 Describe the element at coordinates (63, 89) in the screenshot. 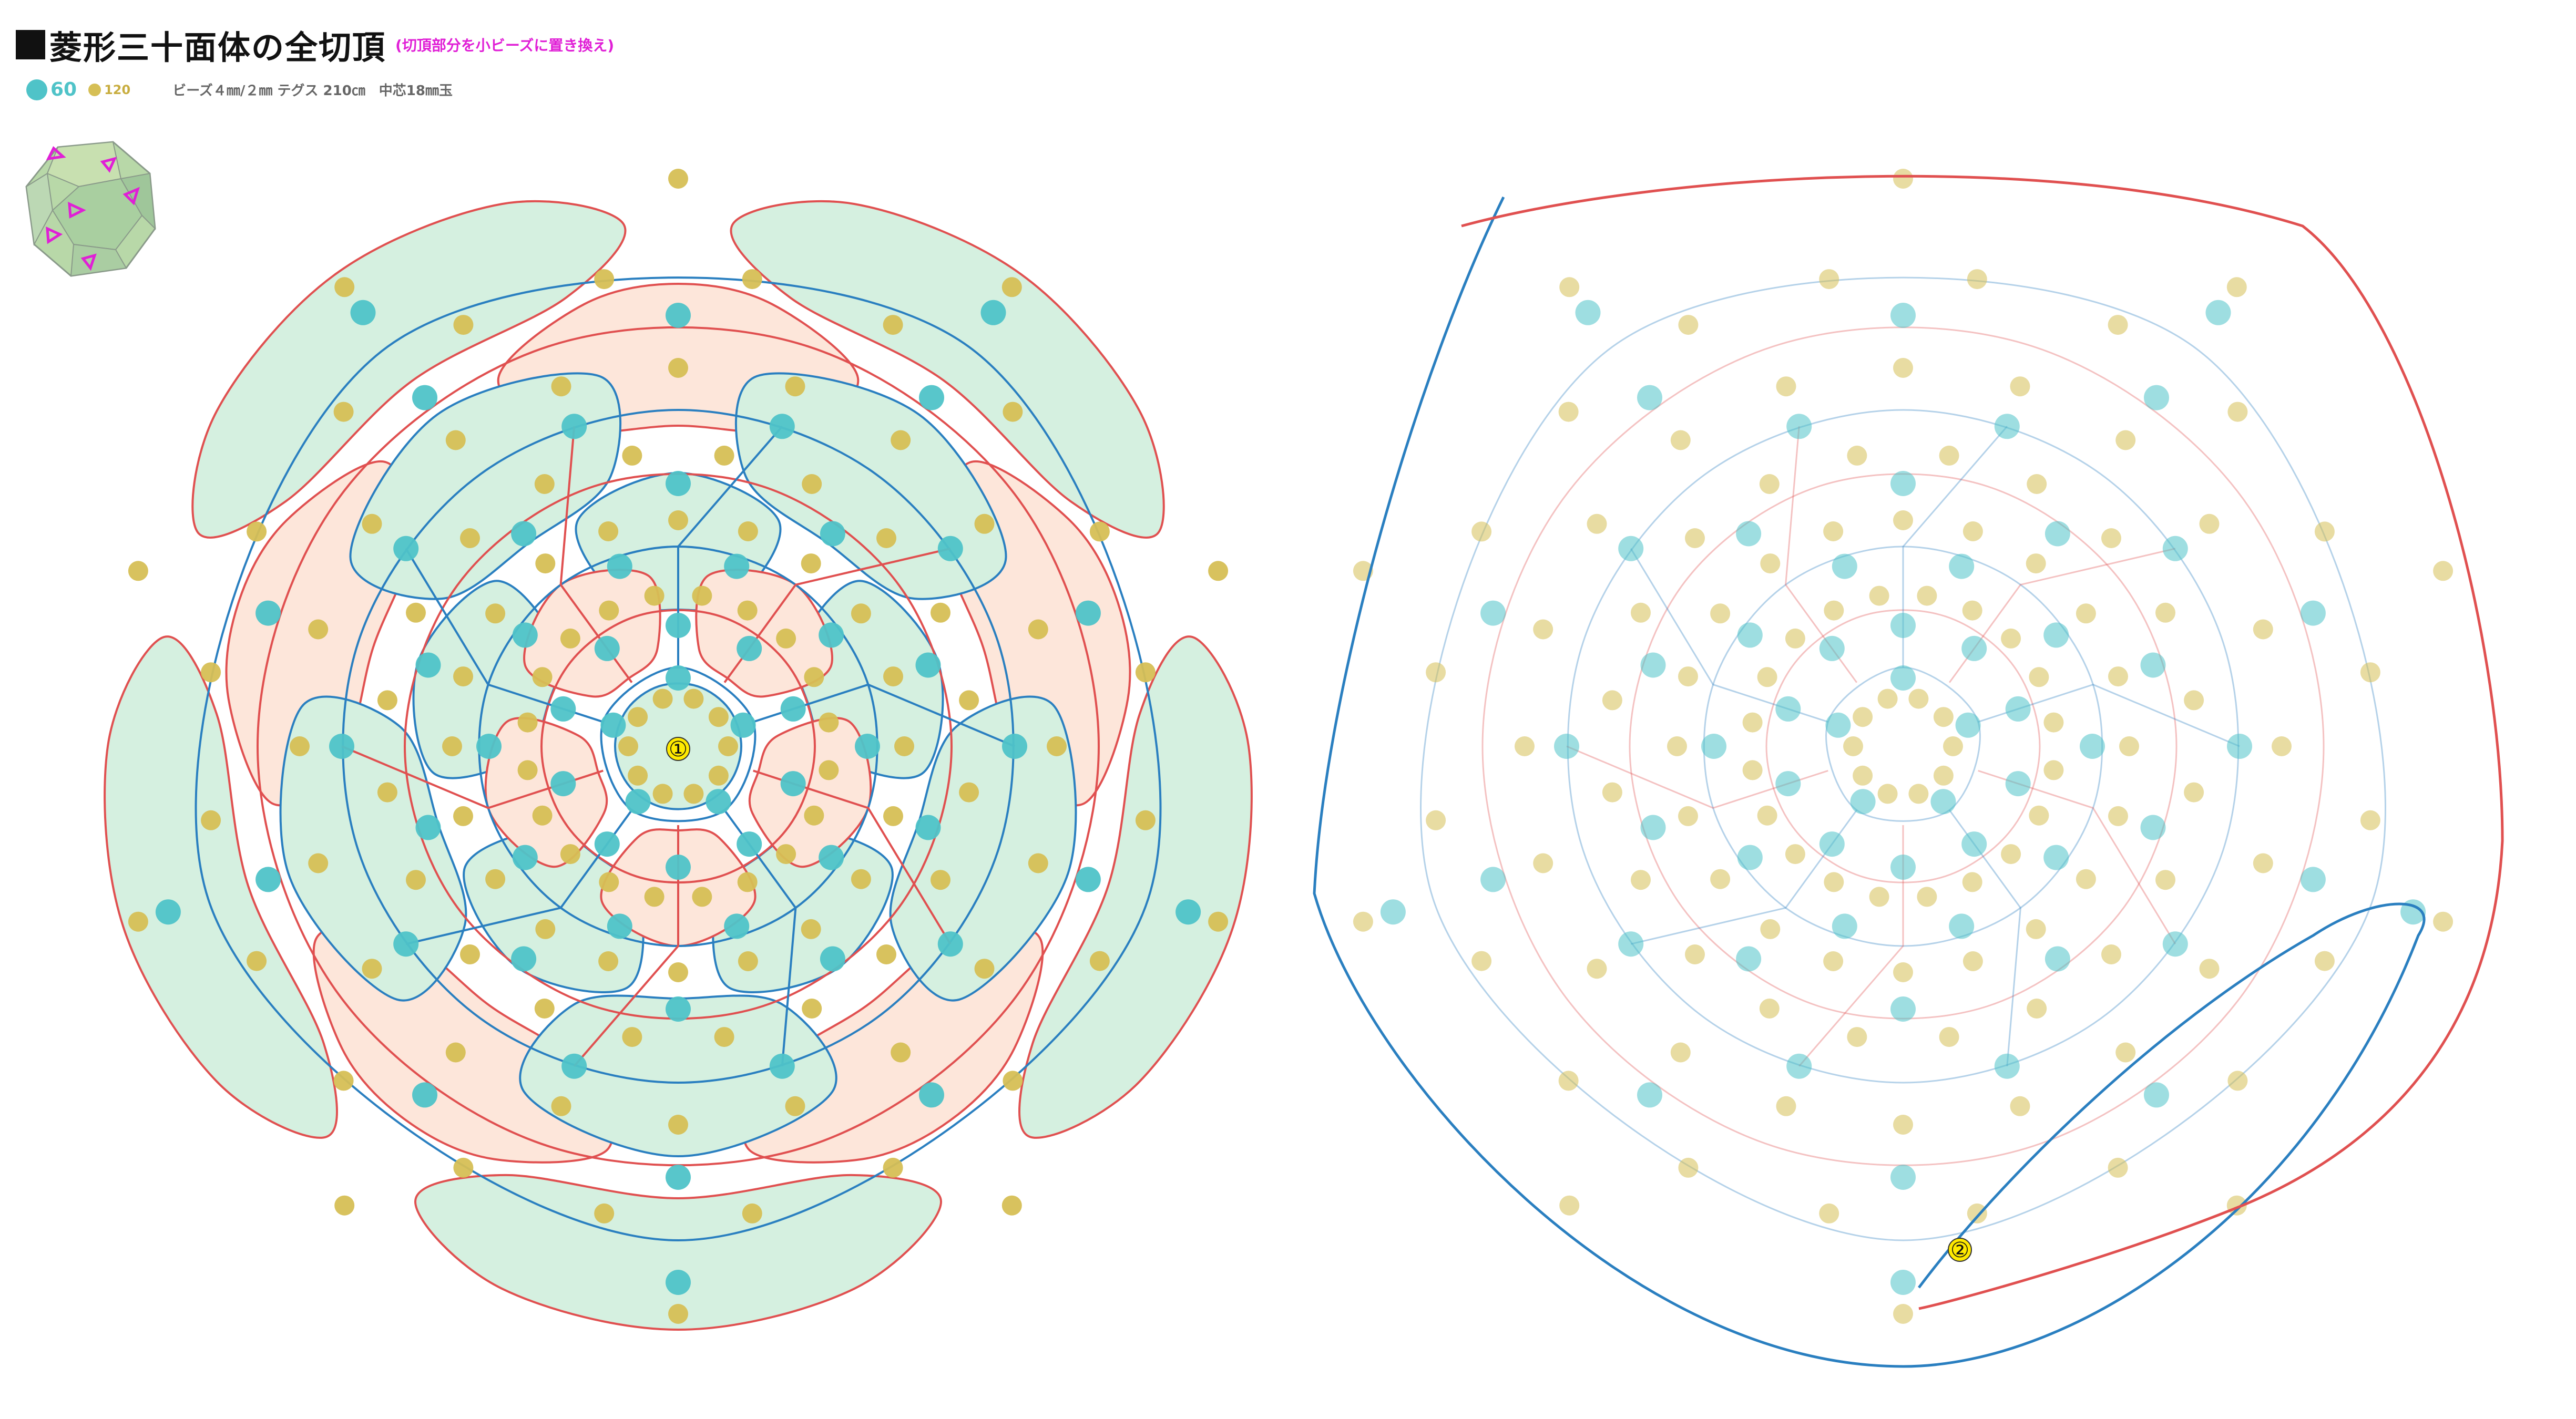

I see `large-bead-count: 60` at that location.